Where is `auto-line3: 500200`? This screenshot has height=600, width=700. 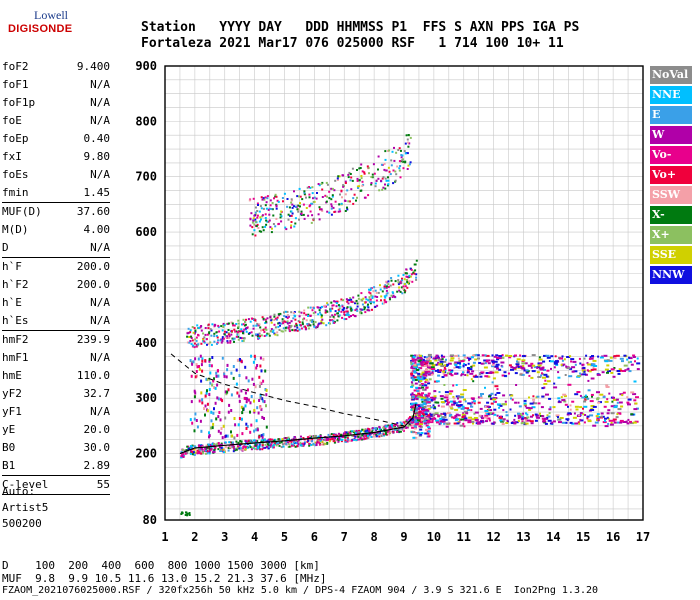
auto-line3: 500200 is located at coordinates (22, 523).